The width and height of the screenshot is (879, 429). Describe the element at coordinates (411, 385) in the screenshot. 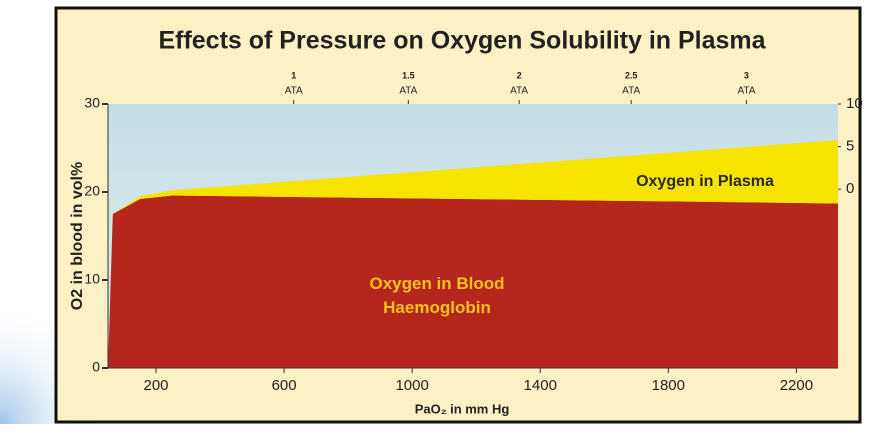

I see `x-tick-label: 1000` at that location.